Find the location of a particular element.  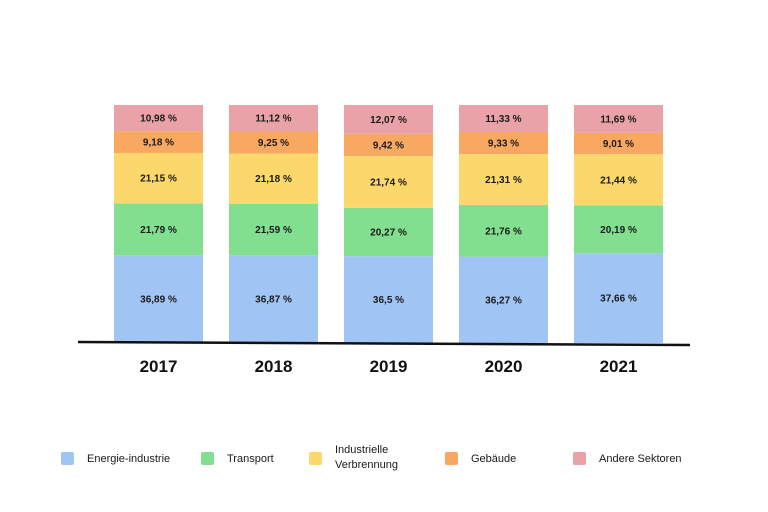

bar-segment-2018-s4 is located at coordinates (273, 118).